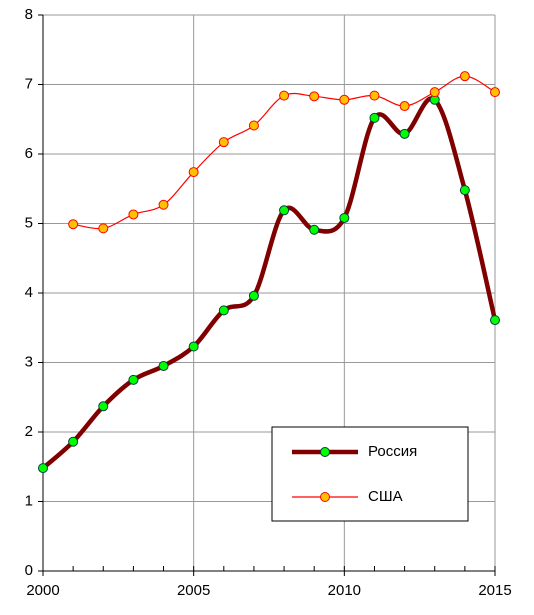 The image size is (534, 615). I want to click on y-tick-label: 6, so click(29, 153).